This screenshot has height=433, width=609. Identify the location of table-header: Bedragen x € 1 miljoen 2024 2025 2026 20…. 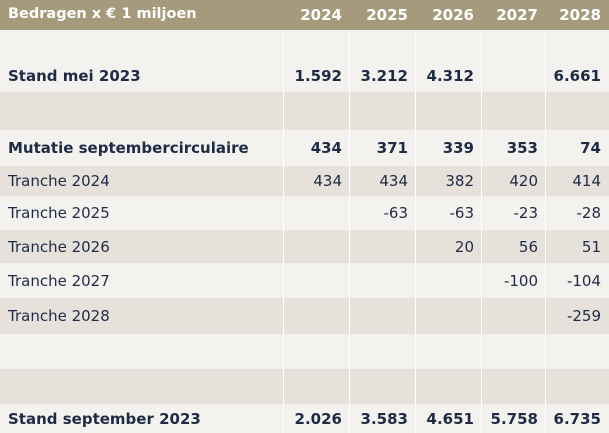
(304, 15).